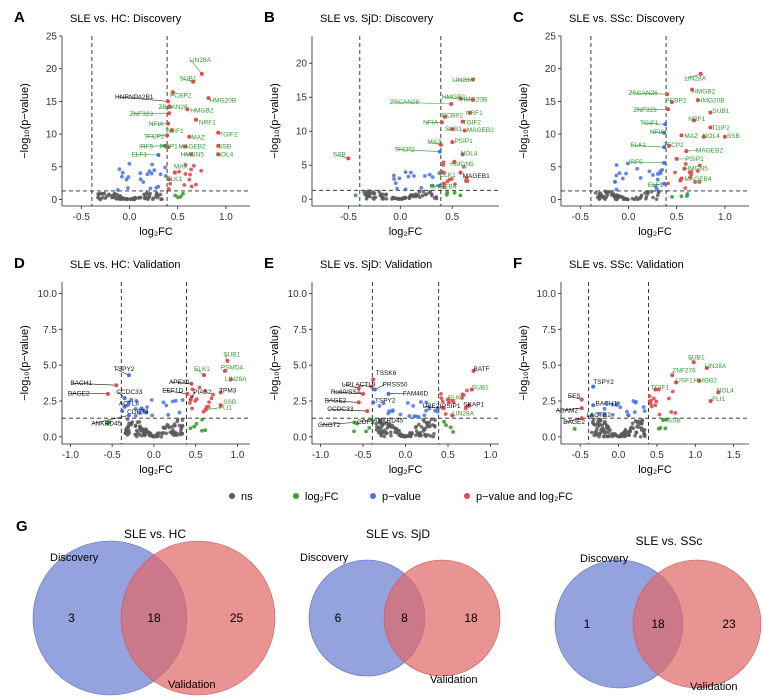  I want to click on venn-2: SLE vs. SjD Discovery Validation 6 8 18, so click(400, 606).